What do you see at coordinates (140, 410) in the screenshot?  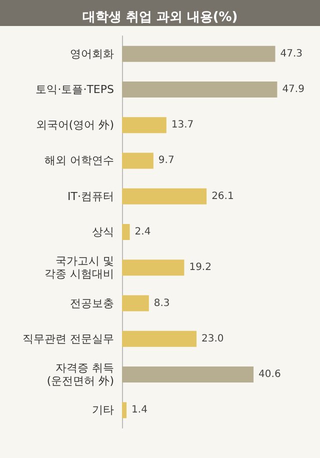 I see `data-label: 1.4` at bounding box center [140, 410].